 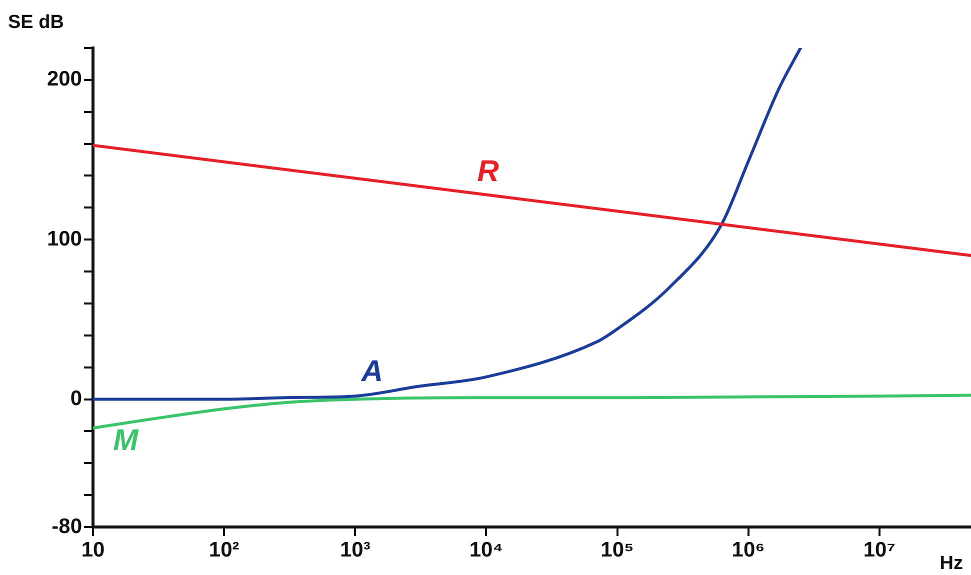 I want to click on x-tick-label: 10³, so click(x=355, y=550).